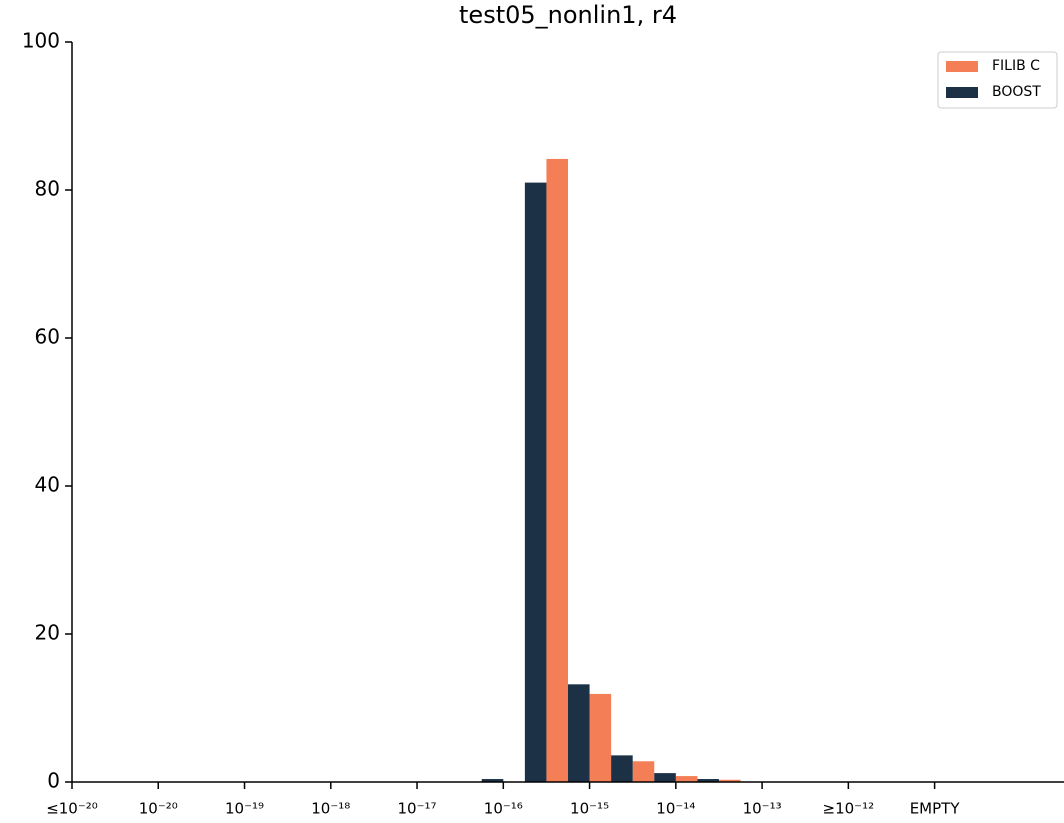  What do you see at coordinates (41, 41) in the screenshot?
I see `y-tick-label: 100` at bounding box center [41, 41].